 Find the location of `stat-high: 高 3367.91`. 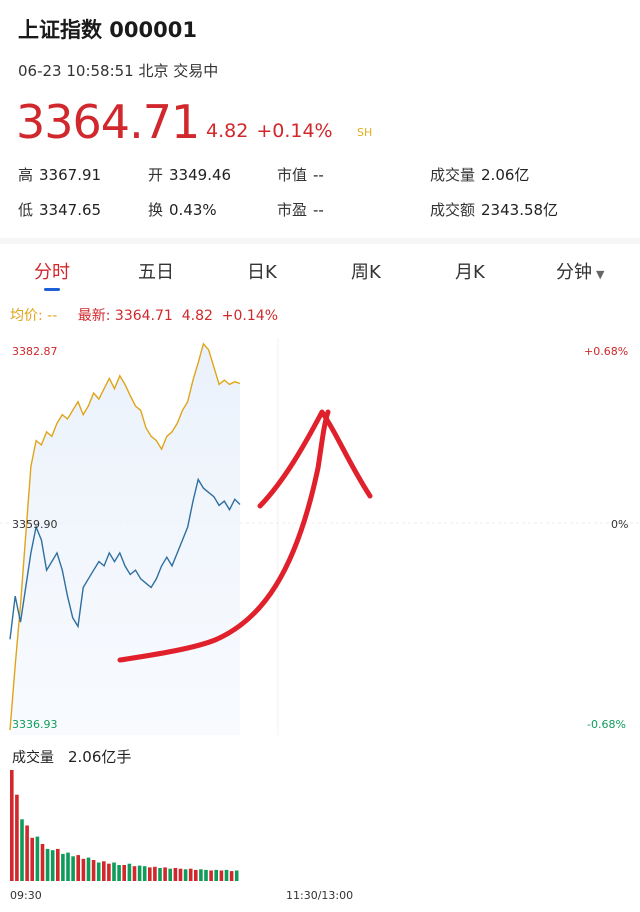

stat-high: 高 3367.91 is located at coordinates (59, 174).